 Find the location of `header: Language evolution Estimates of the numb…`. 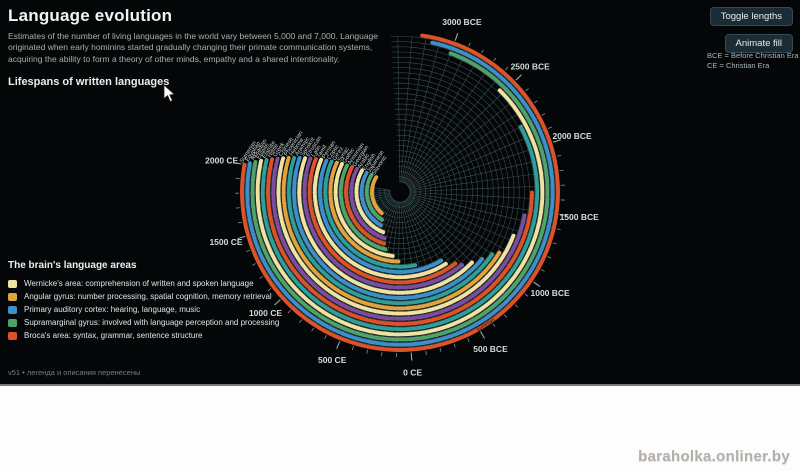

header: Language evolution Estimates of the numb… is located at coordinates (199, 47).